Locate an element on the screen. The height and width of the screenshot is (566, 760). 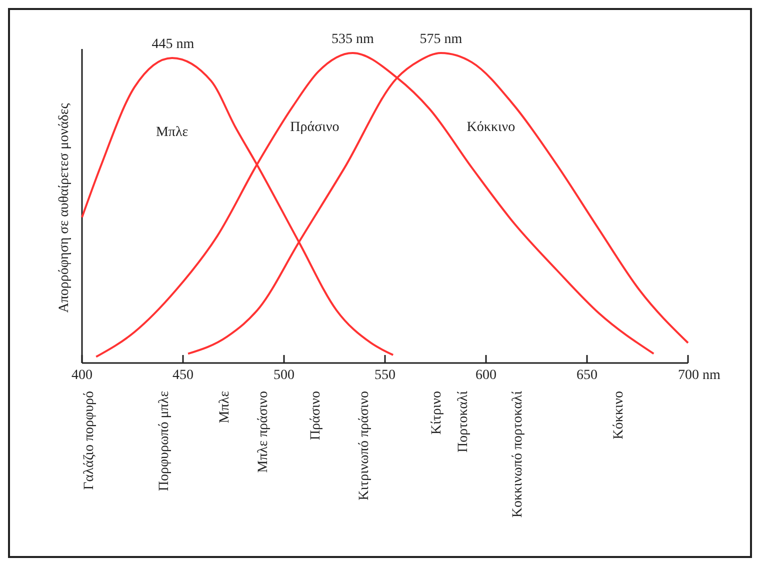
x-tick-label: 500 is located at coordinates (284, 375).